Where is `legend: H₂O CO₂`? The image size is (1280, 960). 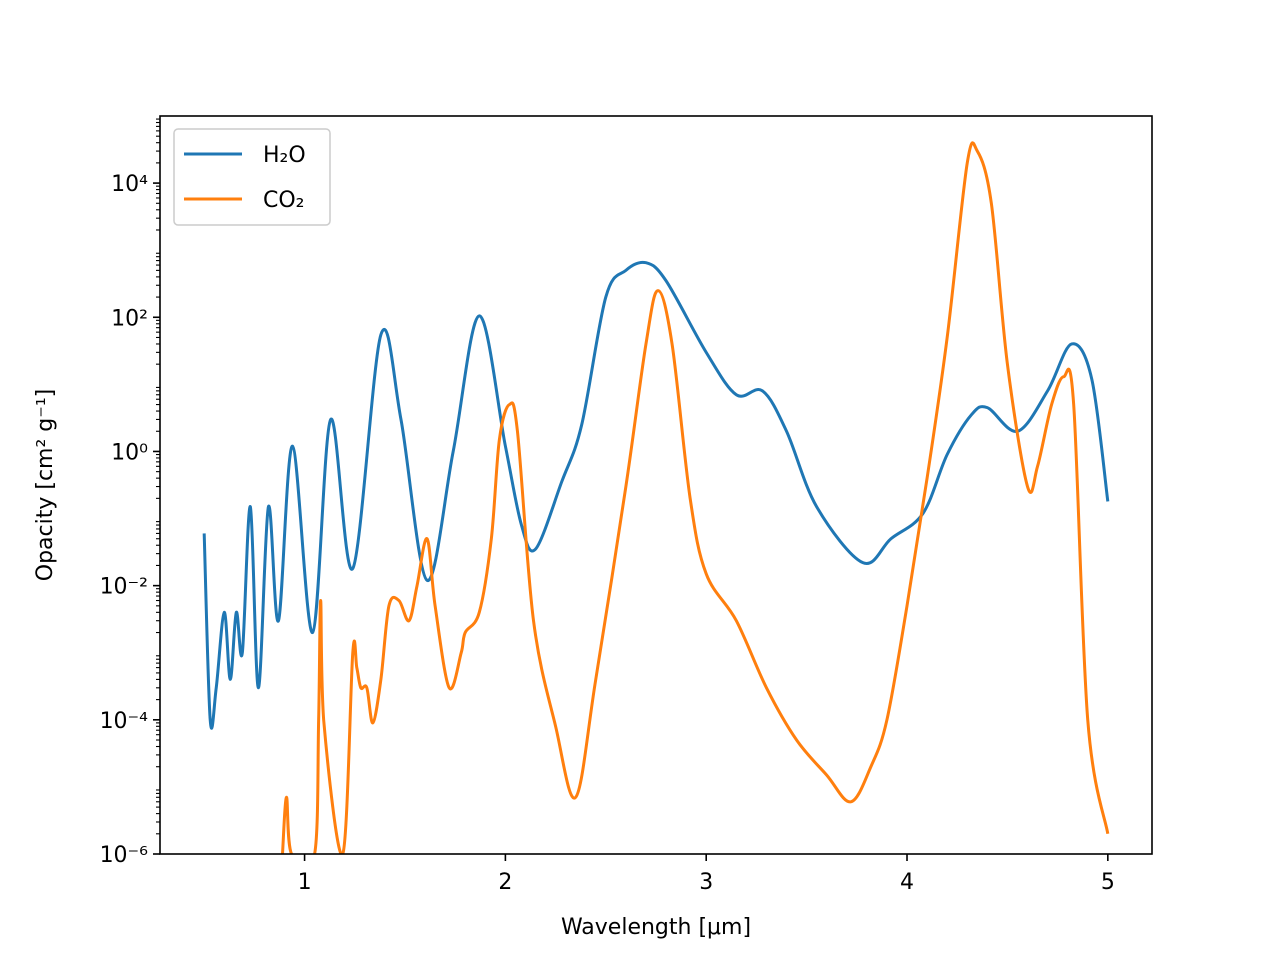 legend: H₂O CO₂ is located at coordinates (252, 177).